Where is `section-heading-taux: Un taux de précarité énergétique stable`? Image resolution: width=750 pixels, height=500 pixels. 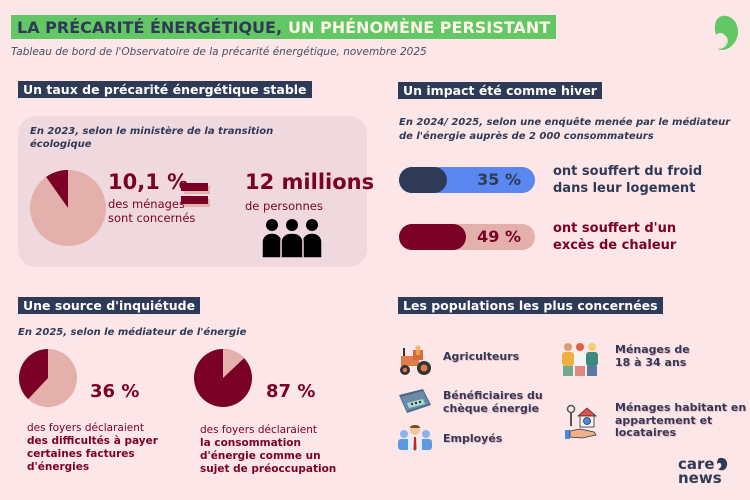
section-heading-taux: Un taux de précarité énergétique stable is located at coordinates (165, 89).